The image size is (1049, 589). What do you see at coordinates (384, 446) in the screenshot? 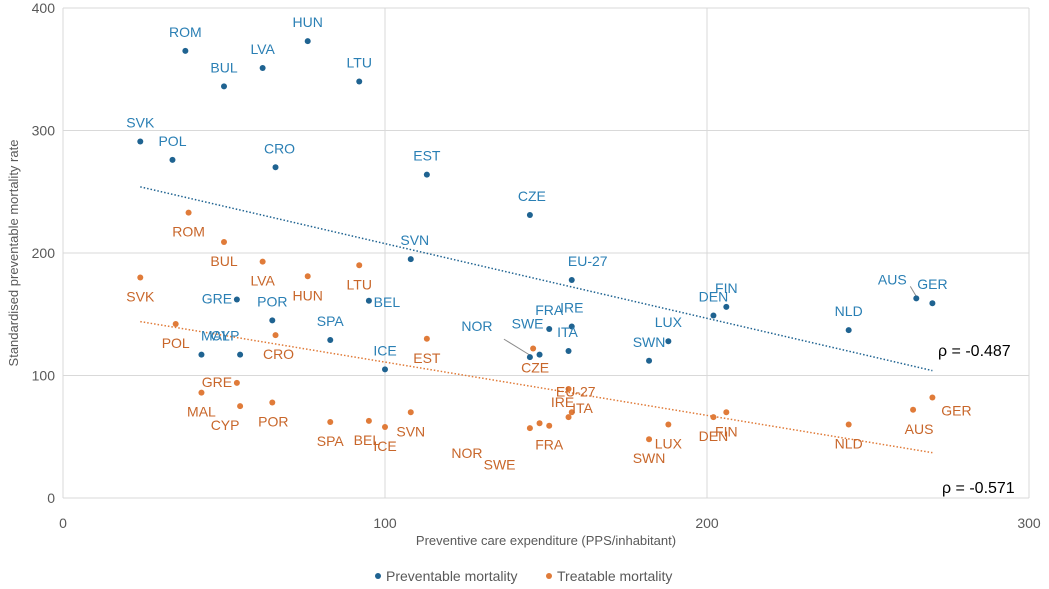
I see `treatable-label-ice: ICE` at bounding box center [384, 446].